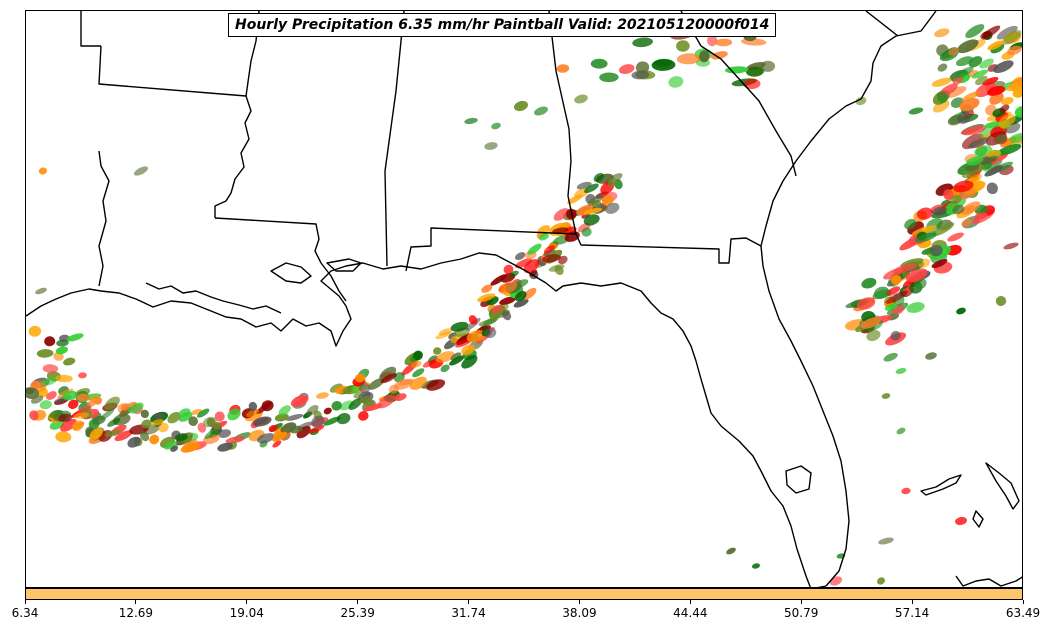  Describe the element at coordinates (291, 273) in the screenshot. I see `la-delta` at that location.